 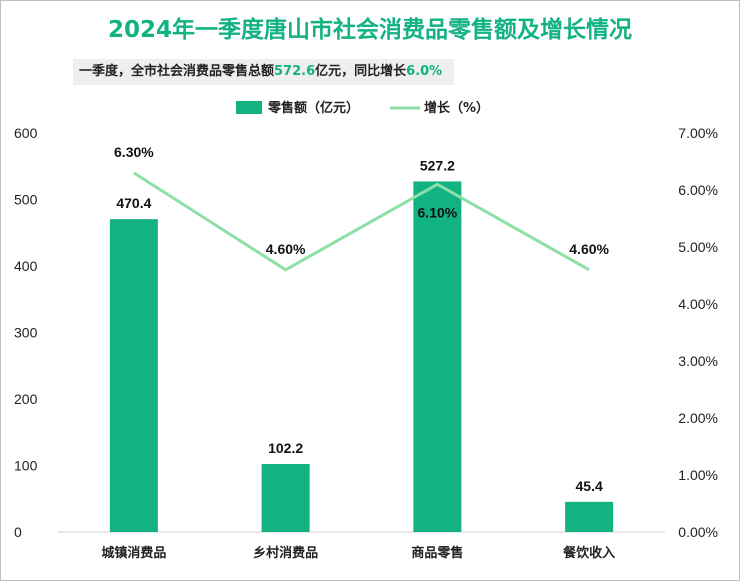 I want to click on right-y-tick-label: 0.00%, so click(x=698, y=532).